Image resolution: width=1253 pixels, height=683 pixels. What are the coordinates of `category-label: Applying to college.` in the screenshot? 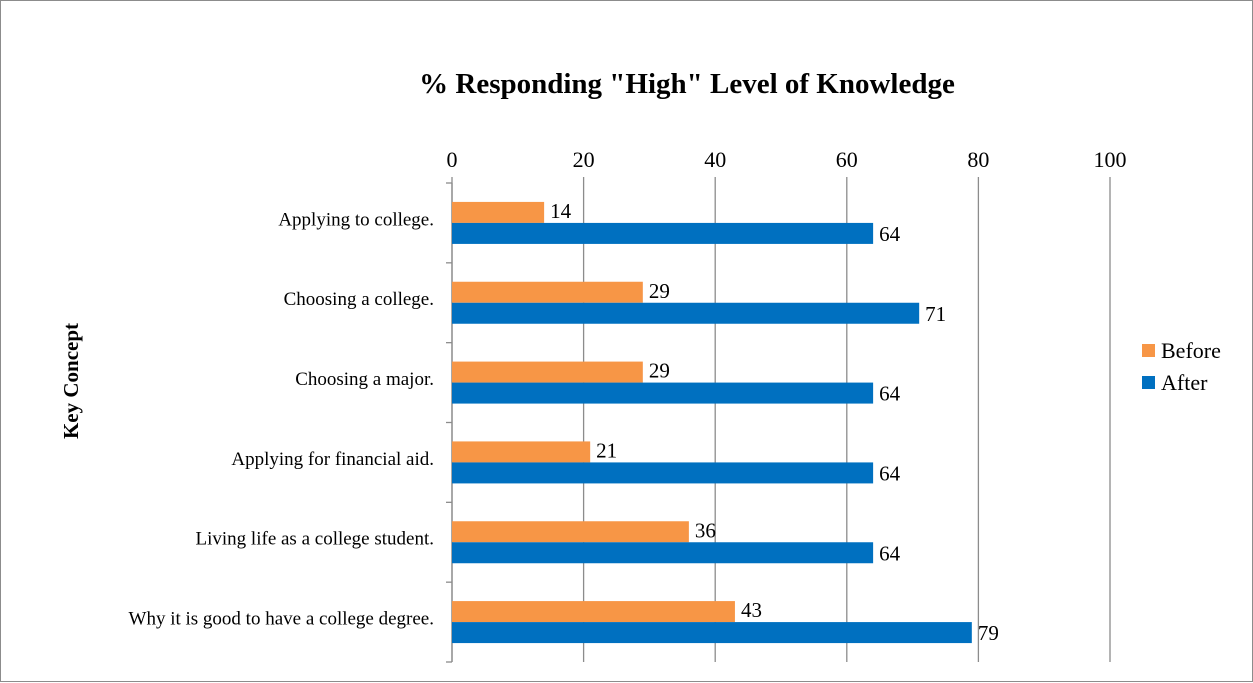 It's located at (356, 219).